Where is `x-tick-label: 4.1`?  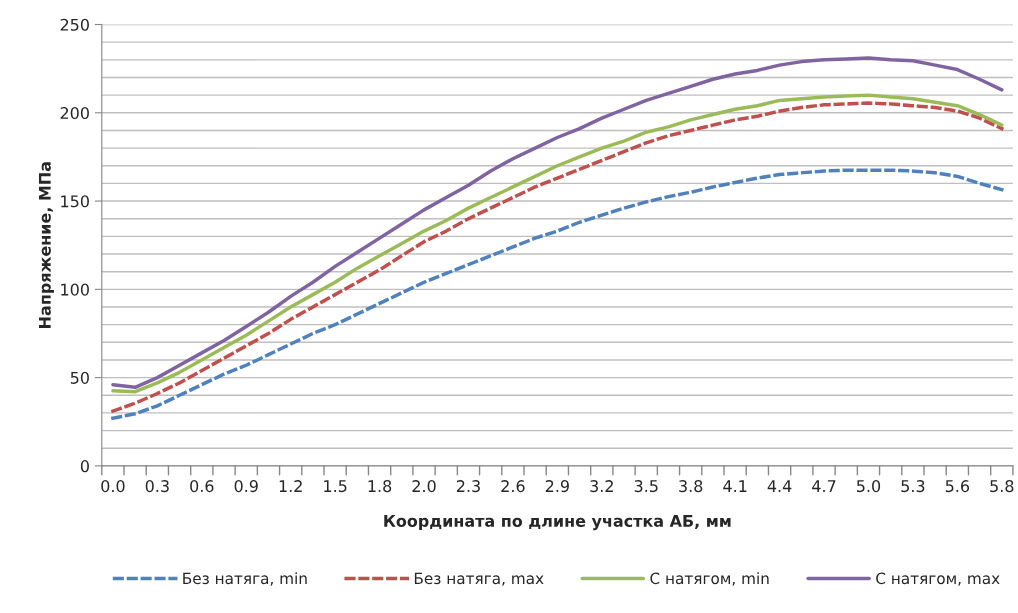 x-tick-label: 4.1 is located at coordinates (735, 486).